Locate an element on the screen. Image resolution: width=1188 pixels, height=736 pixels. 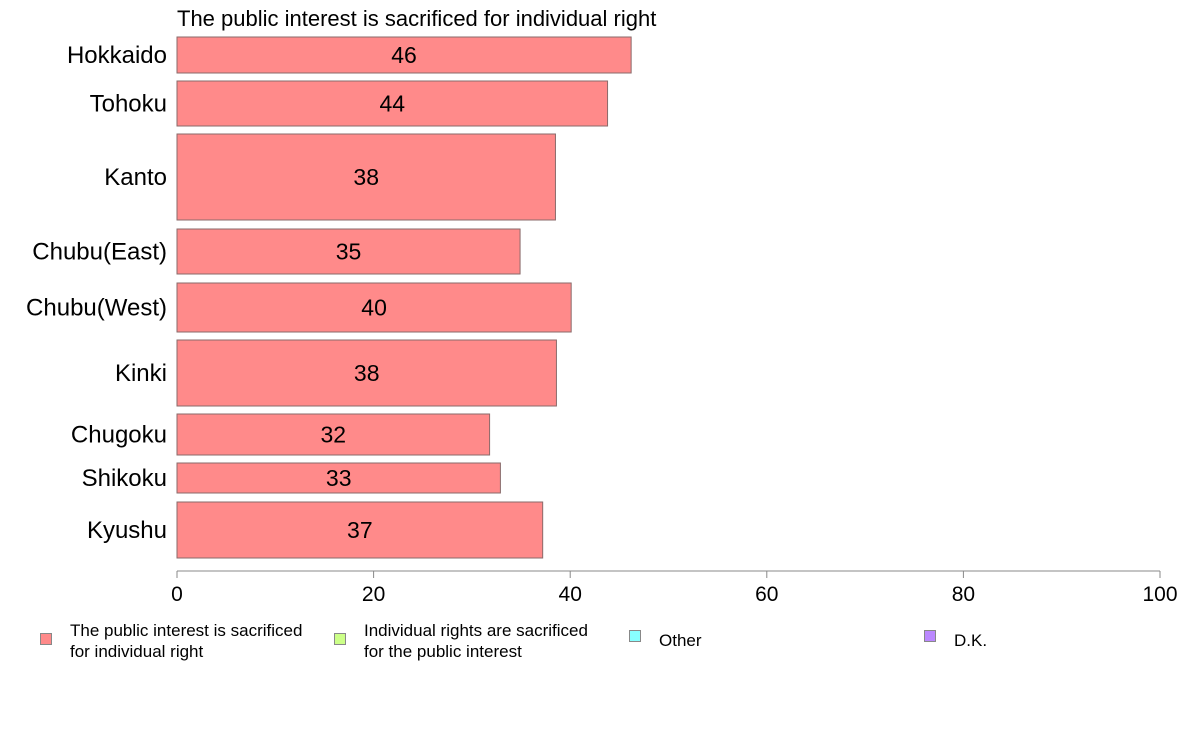
category-label: Chugoku is located at coordinates (119, 435).